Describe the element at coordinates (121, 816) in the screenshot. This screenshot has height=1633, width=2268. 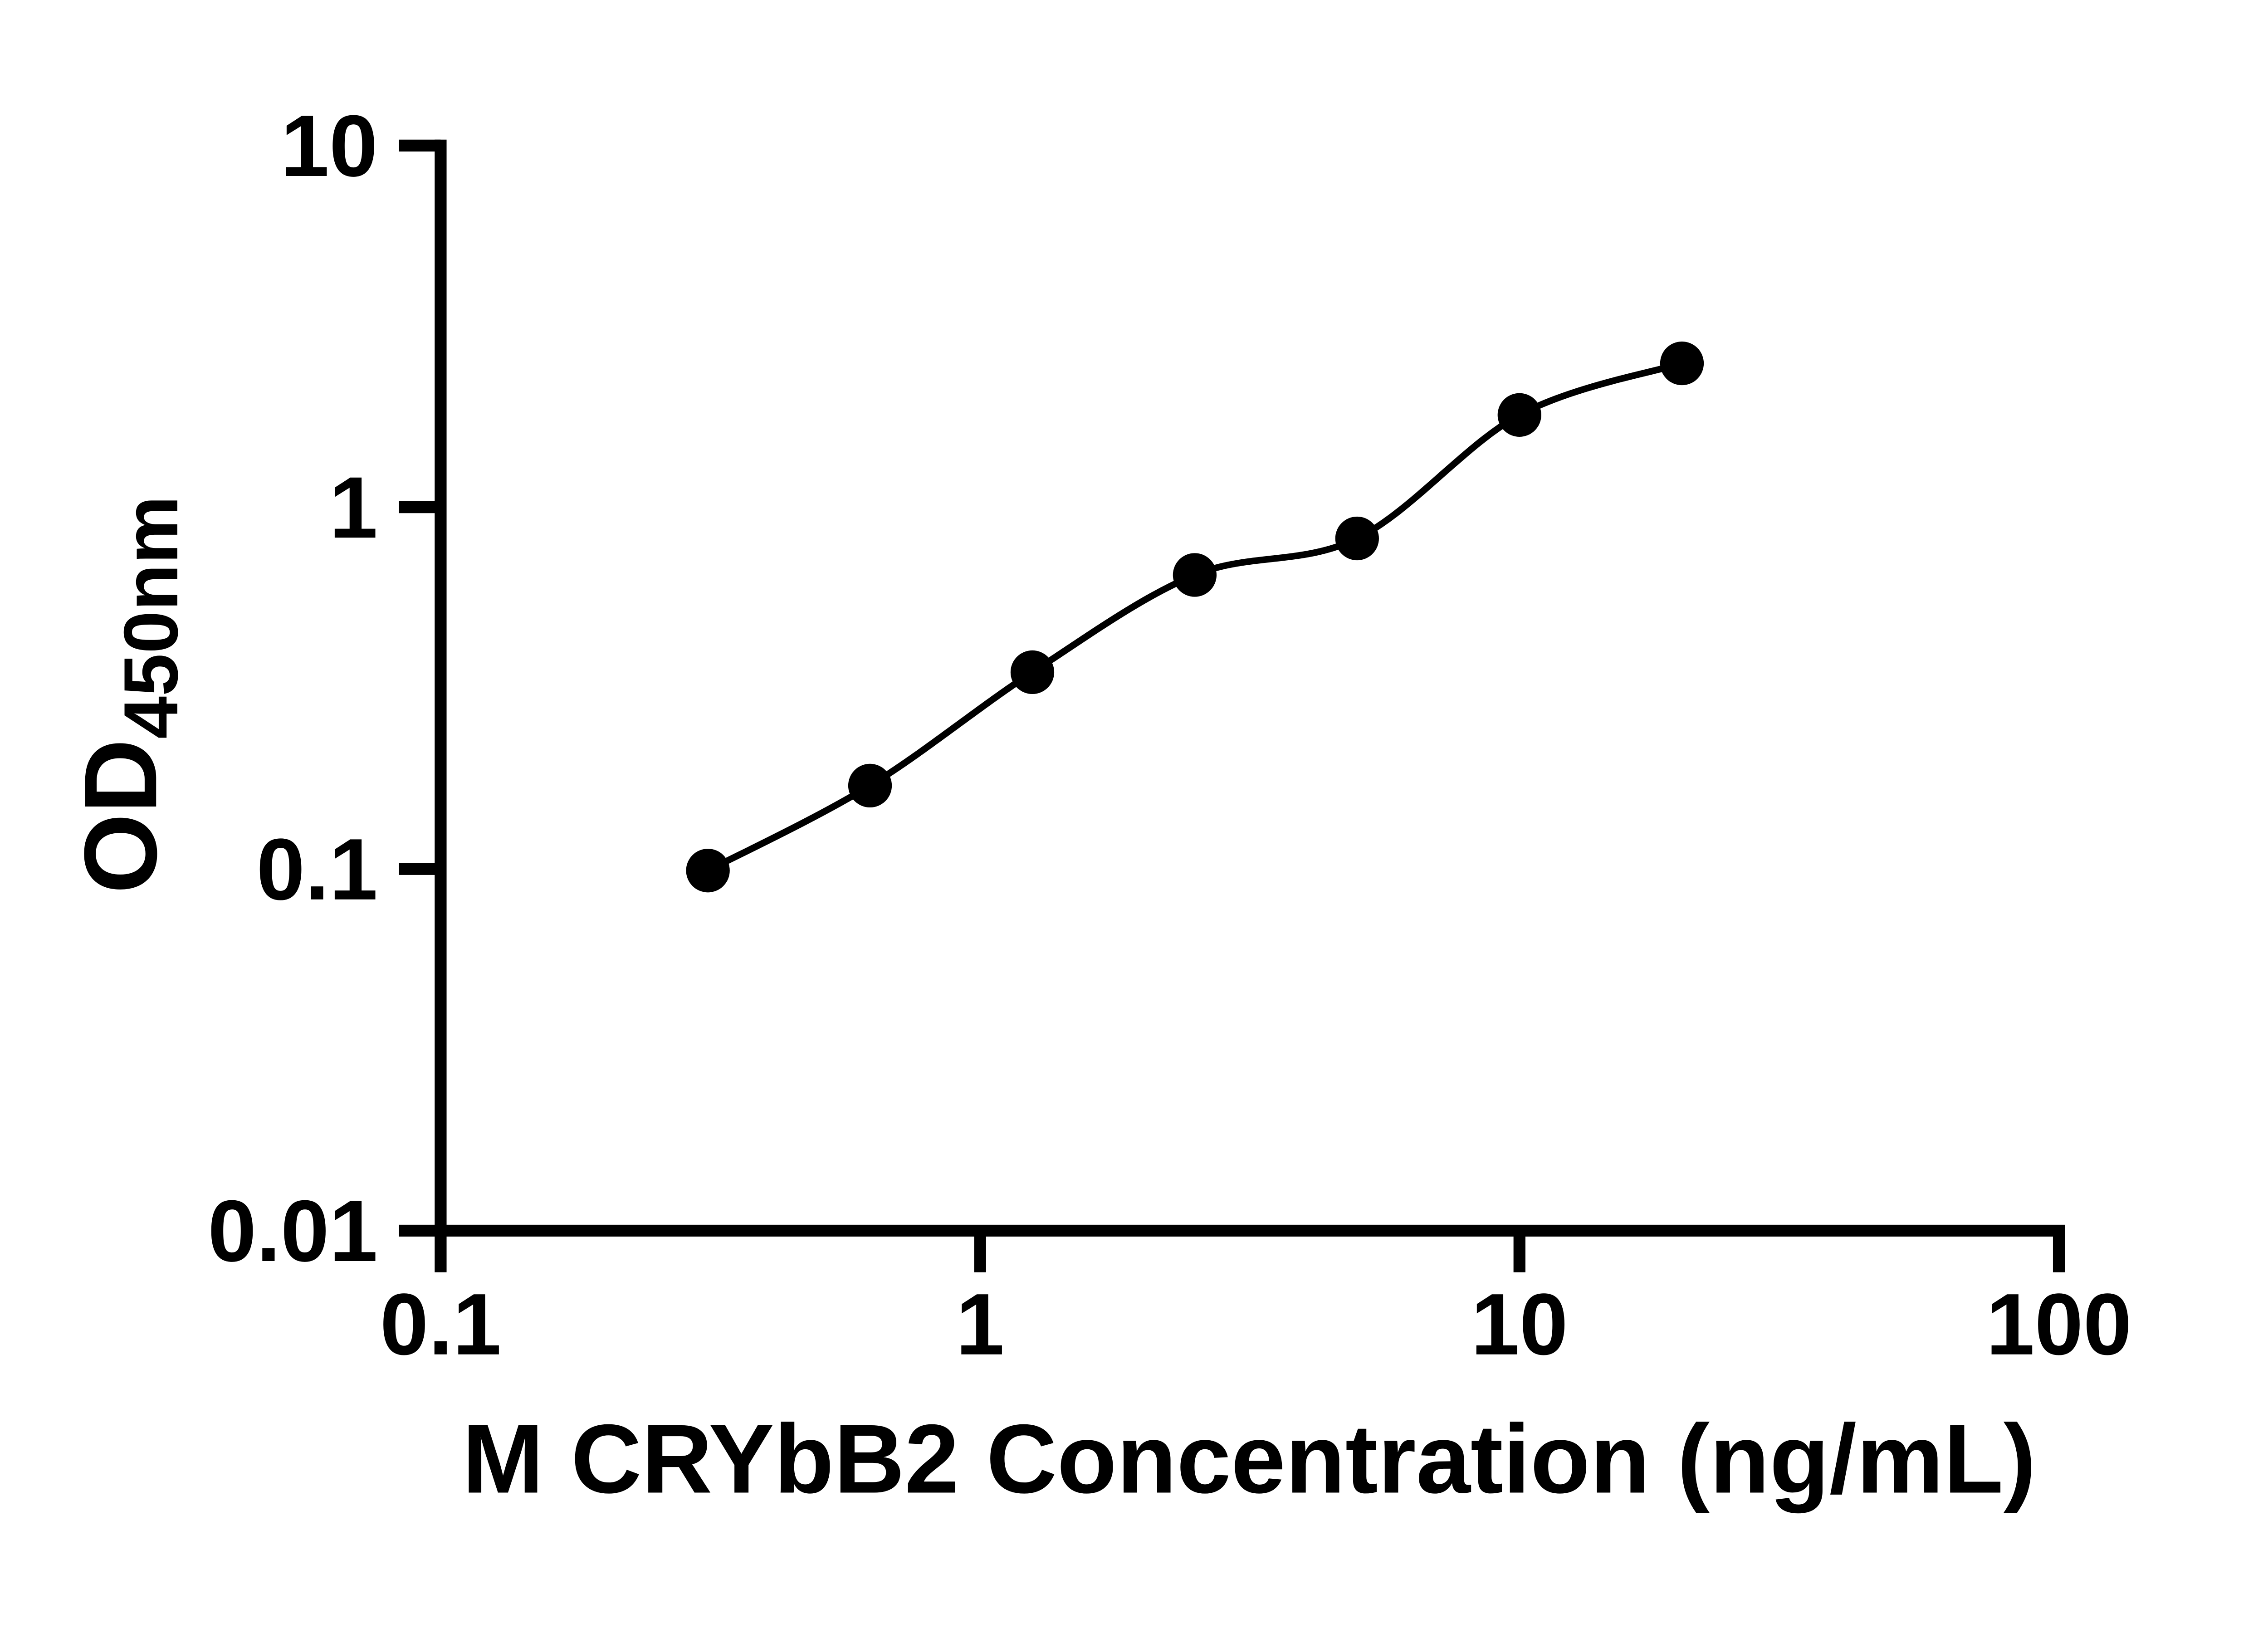
I see `y-axis-title-main: OD` at that location.